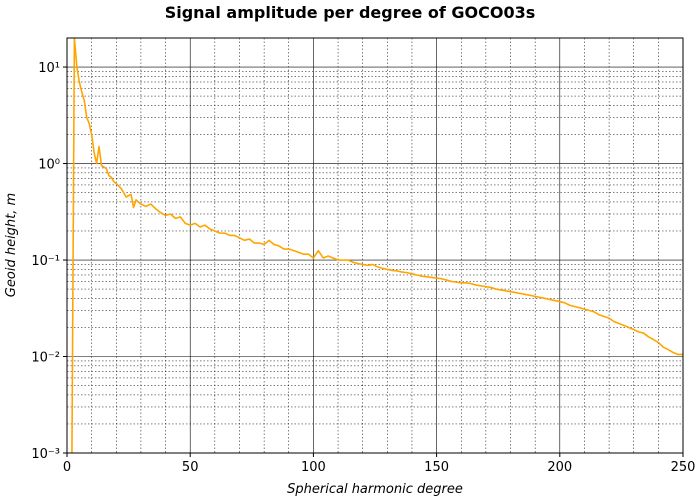 The image size is (700, 500). What do you see at coordinates (683, 467) in the screenshot?
I see `x-tick-label: 250` at bounding box center [683, 467].